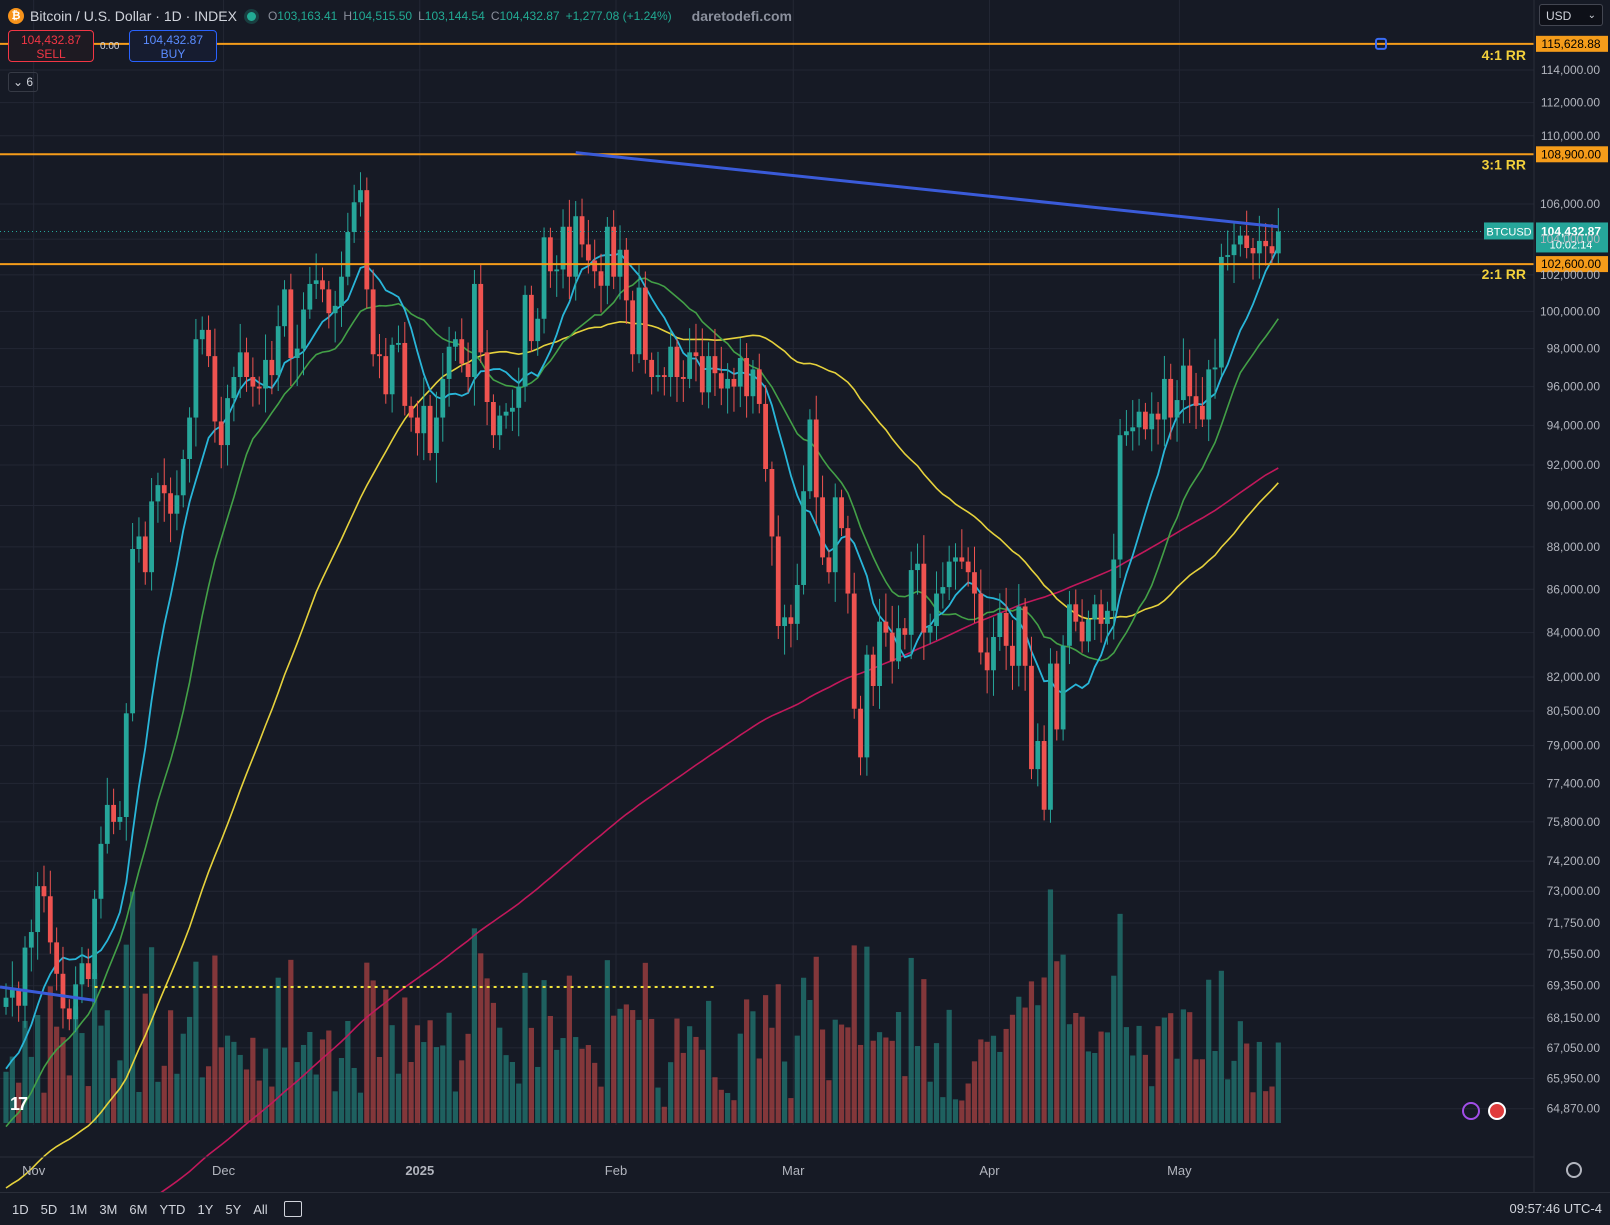  Describe the element at coordinates (133, 16) in the screenshot. I see `symbol-title: Bitcoin / U.S. Dollar · 1D · INDEX` at that location.